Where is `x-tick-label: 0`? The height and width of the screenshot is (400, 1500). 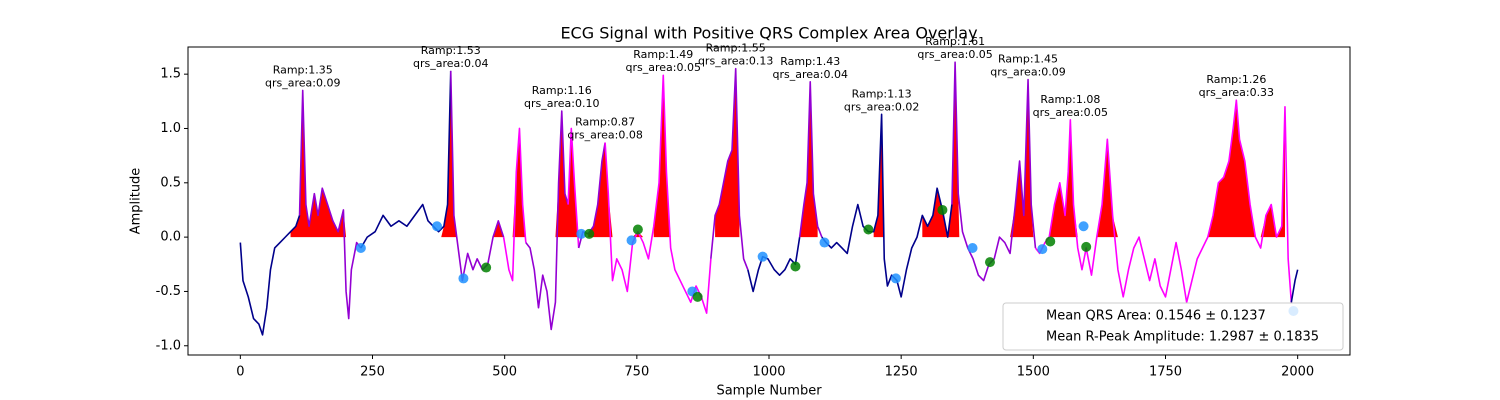
x-tick-label: 0 is located at coordinates (240, 372).